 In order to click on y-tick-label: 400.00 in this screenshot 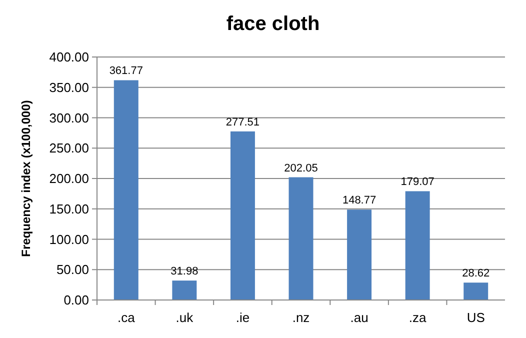, I will do `click(69, 57)`.